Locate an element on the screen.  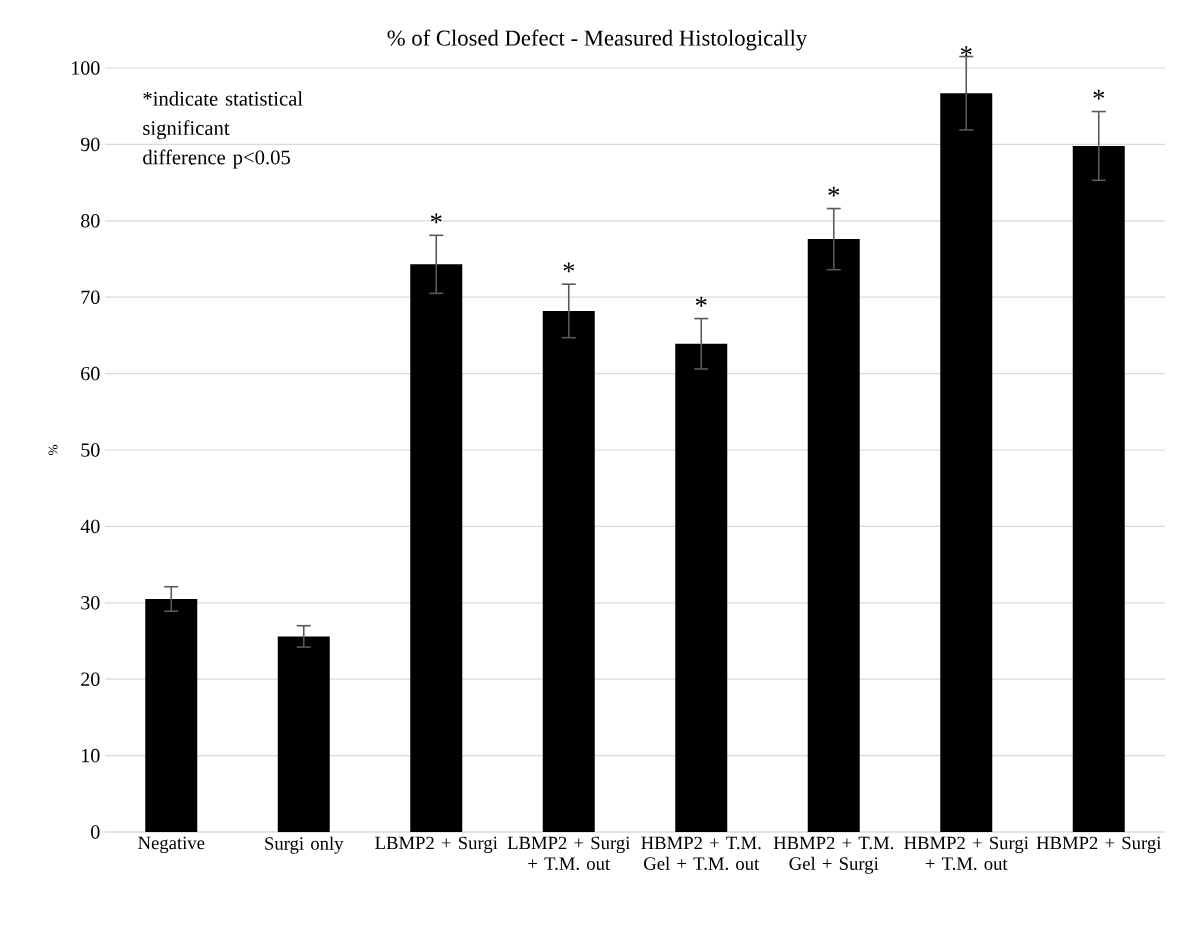
x-tick-label: LBMP2 + Surgi + T.M. out is located at coordinates (569, 853).